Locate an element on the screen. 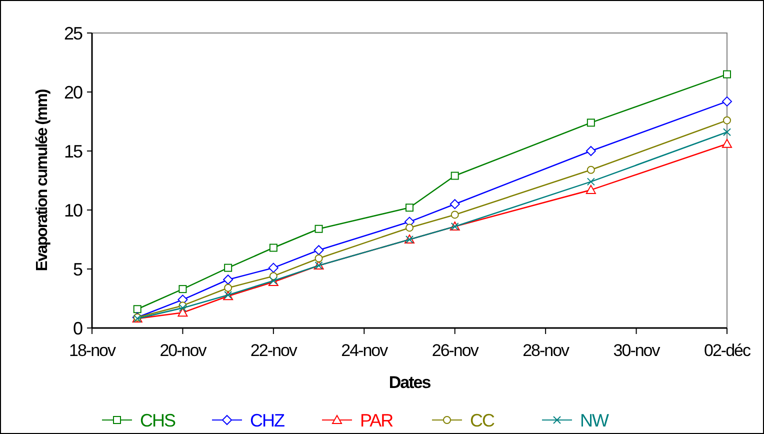 The image size is (764, 434). y-tick-label: 20 is located at coordinates (73, 92).